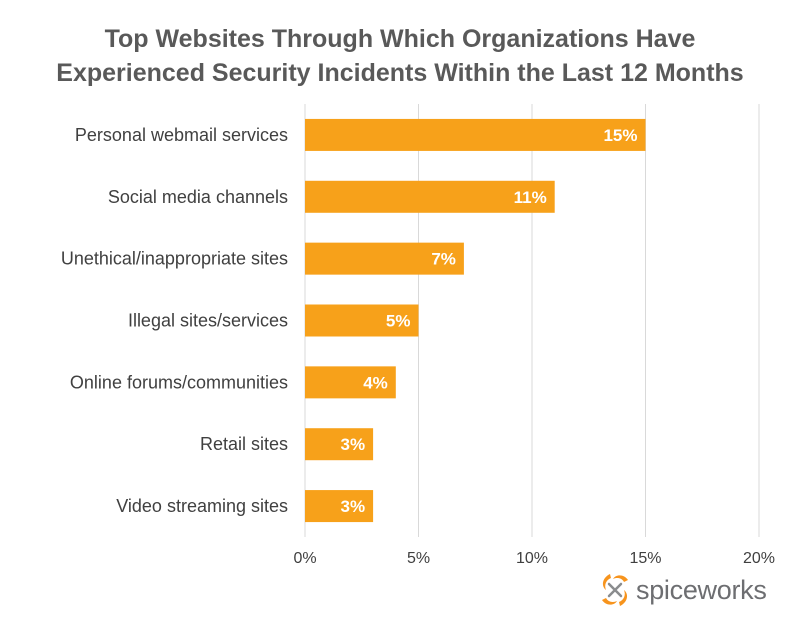 Image resolution: width=800 pixels, height=618 pixels. What do you see at coordinates (181, 135) in the screenshot?
I see `category-label: Personal webmail services` at bounding box center [181, 135].